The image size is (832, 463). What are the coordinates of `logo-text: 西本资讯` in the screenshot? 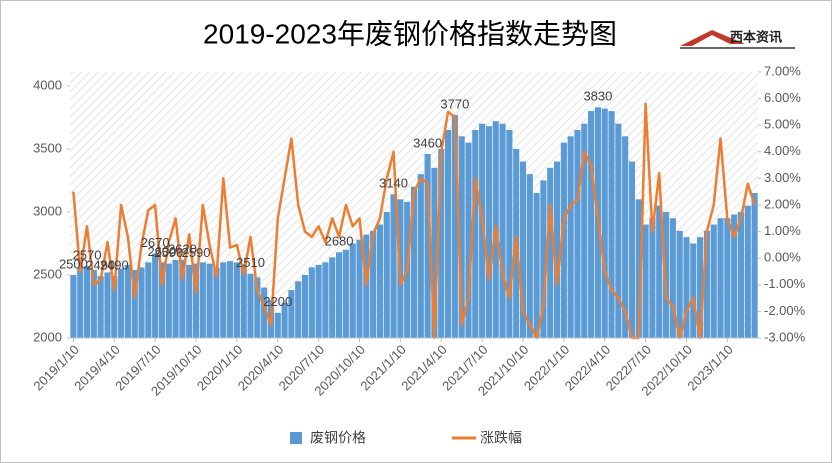 It's located at (756, 36).